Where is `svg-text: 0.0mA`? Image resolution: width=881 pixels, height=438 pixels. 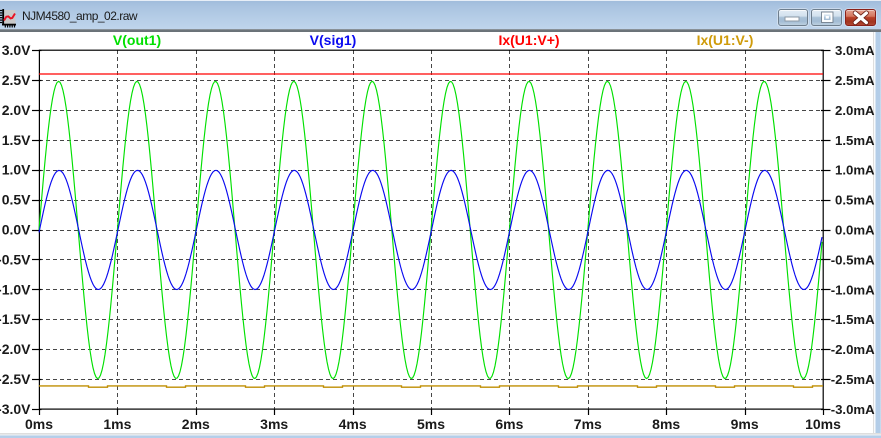
svg-text: 0.0mA is located at coordinates (855, 230).